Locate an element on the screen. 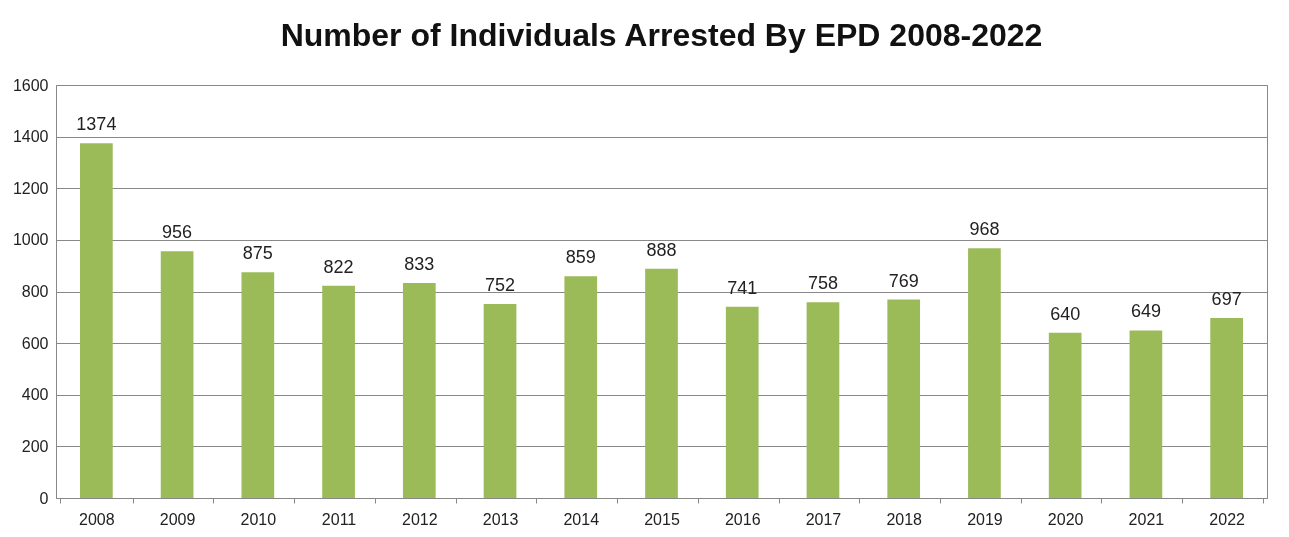 The image size is (1289, 537). y-tick-label: 0 is located at coordinates (44, 498).